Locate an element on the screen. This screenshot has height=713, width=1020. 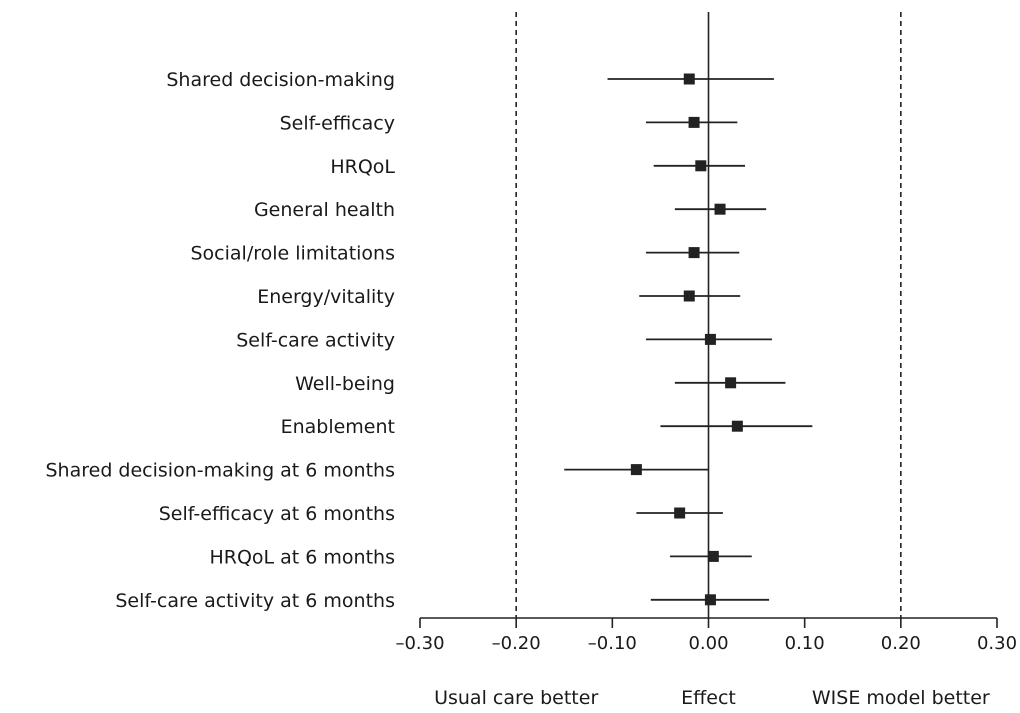
x-tick-label: 0.00 is located at coordinates (708, 643).